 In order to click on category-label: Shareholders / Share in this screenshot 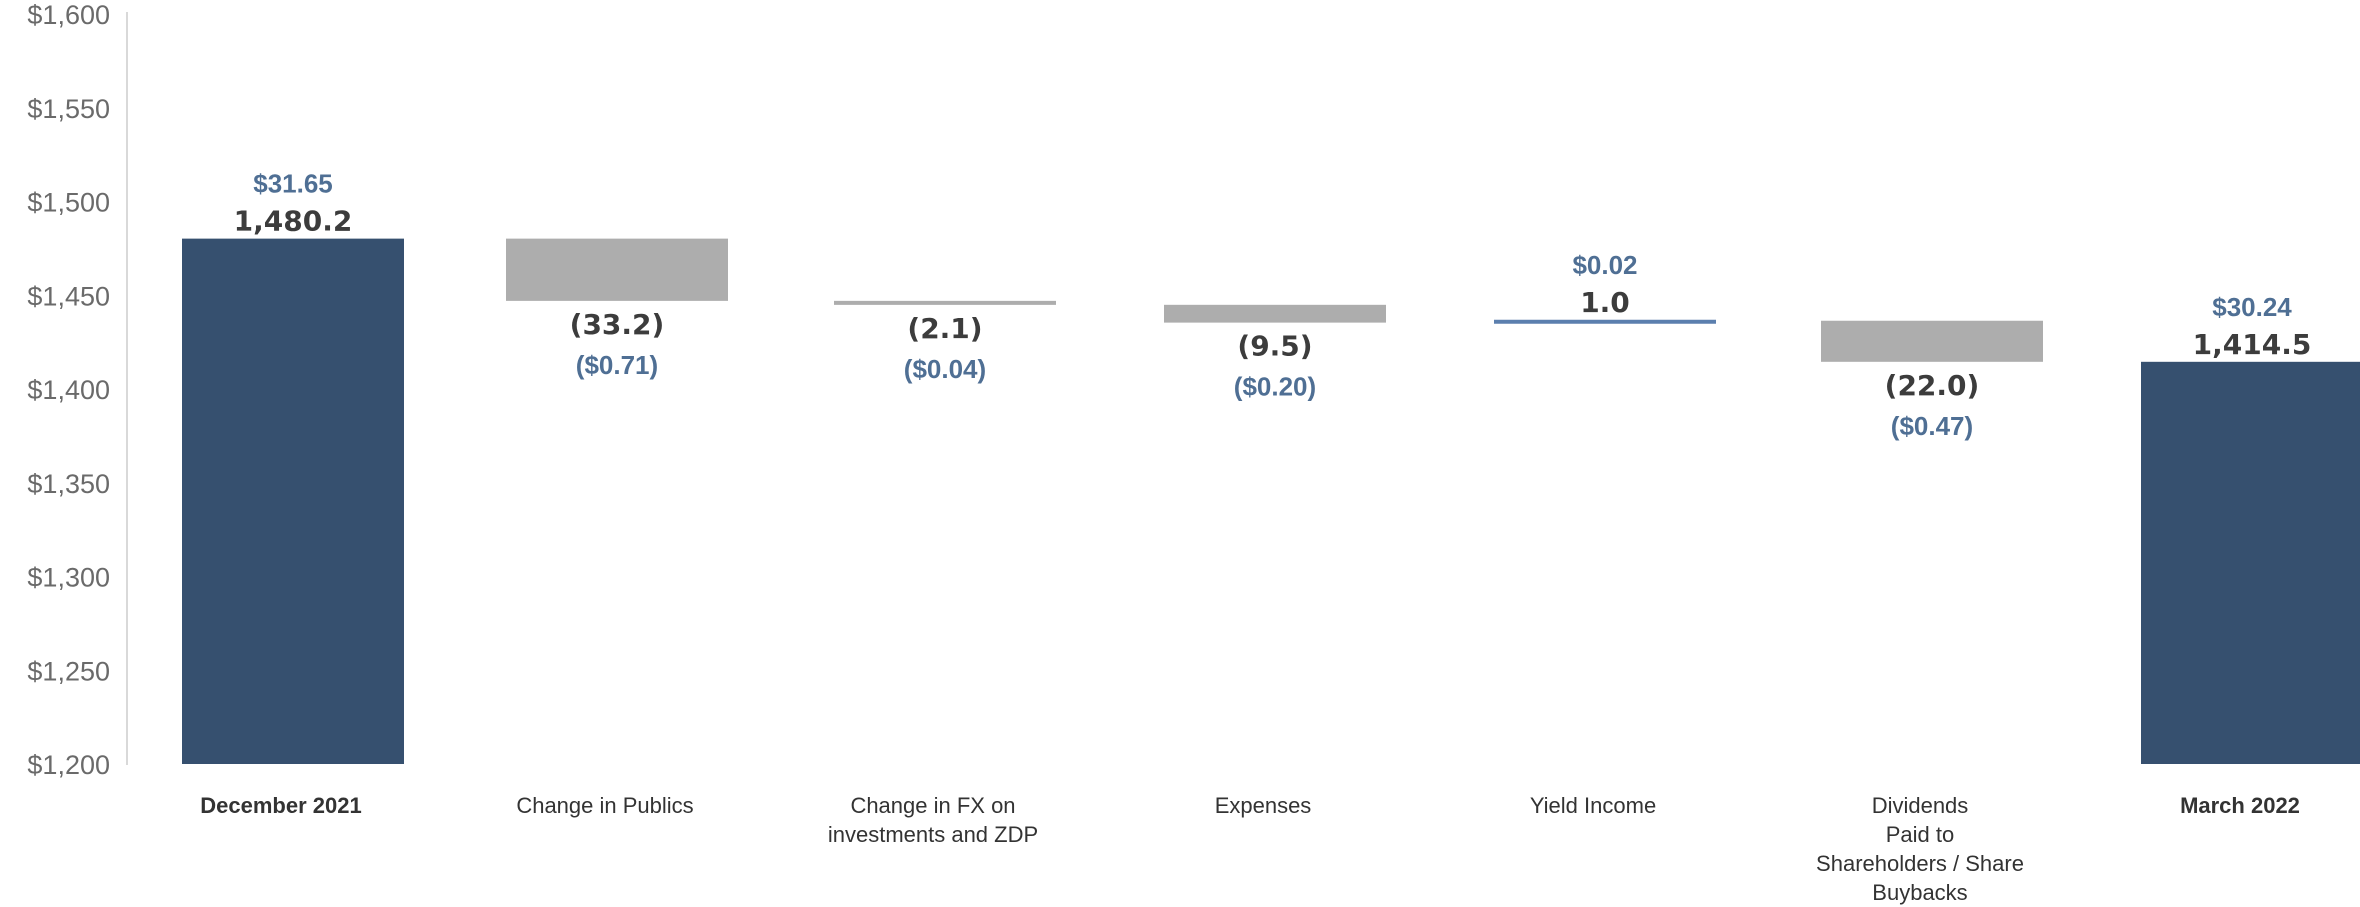, I will do `click(1920, 863)`.